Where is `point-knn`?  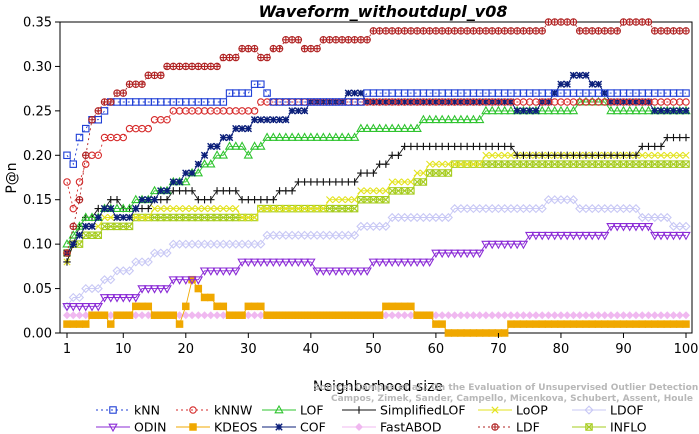 point-knn is located at coordinates (454, 93).